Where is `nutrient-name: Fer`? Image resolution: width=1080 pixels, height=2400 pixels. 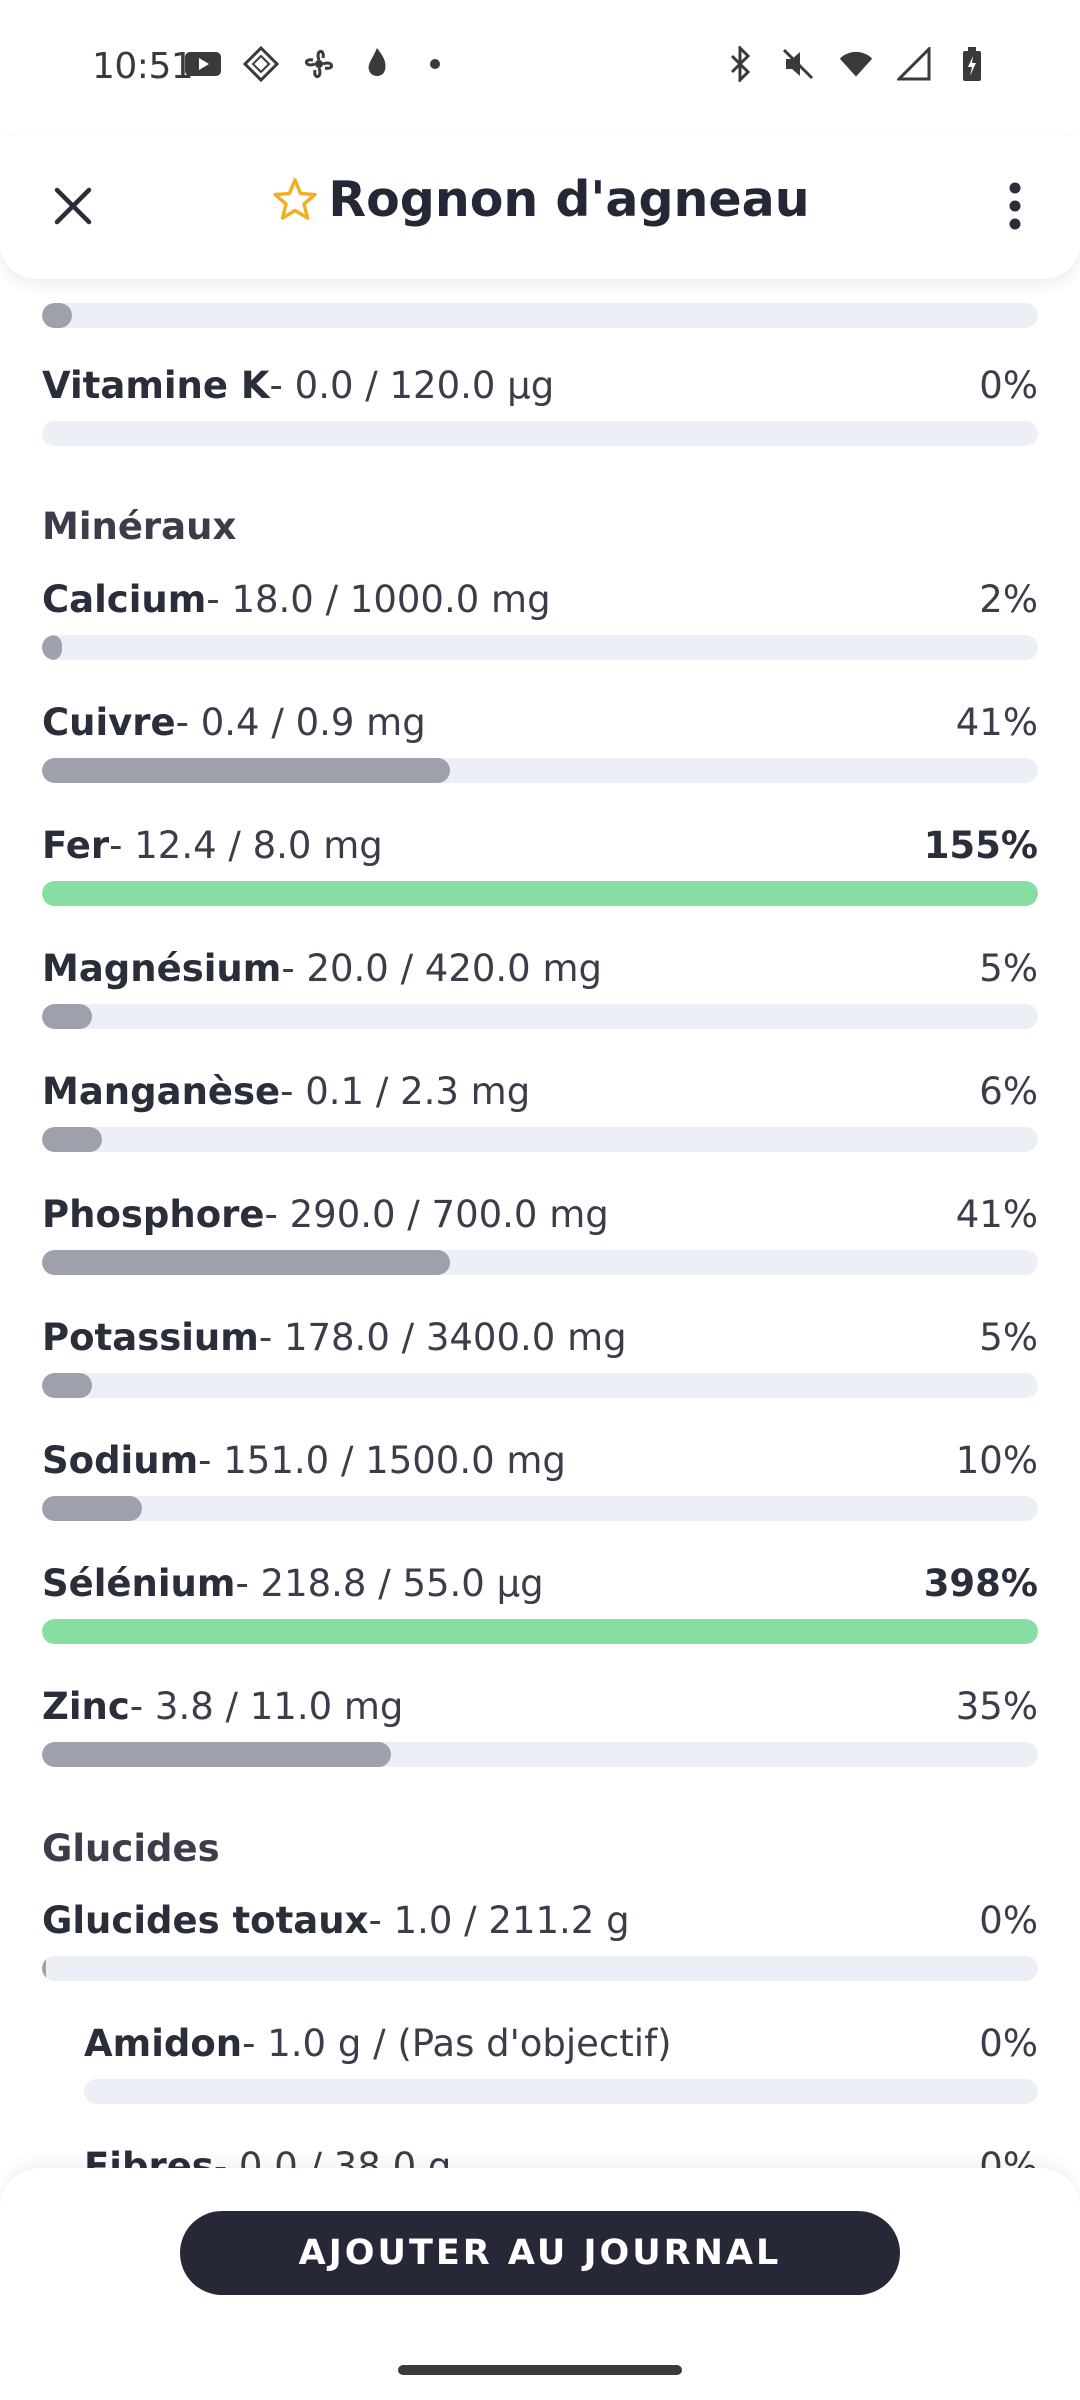 nutrient-name: Fer is located at coordinates (76, 845).